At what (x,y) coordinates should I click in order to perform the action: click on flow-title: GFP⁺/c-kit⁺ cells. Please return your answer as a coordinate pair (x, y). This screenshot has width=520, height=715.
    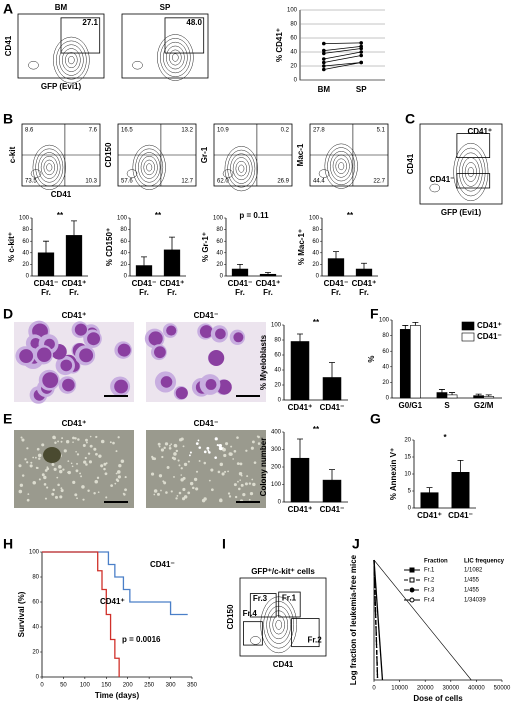
    Looking at the image, I should click on (283, 571).